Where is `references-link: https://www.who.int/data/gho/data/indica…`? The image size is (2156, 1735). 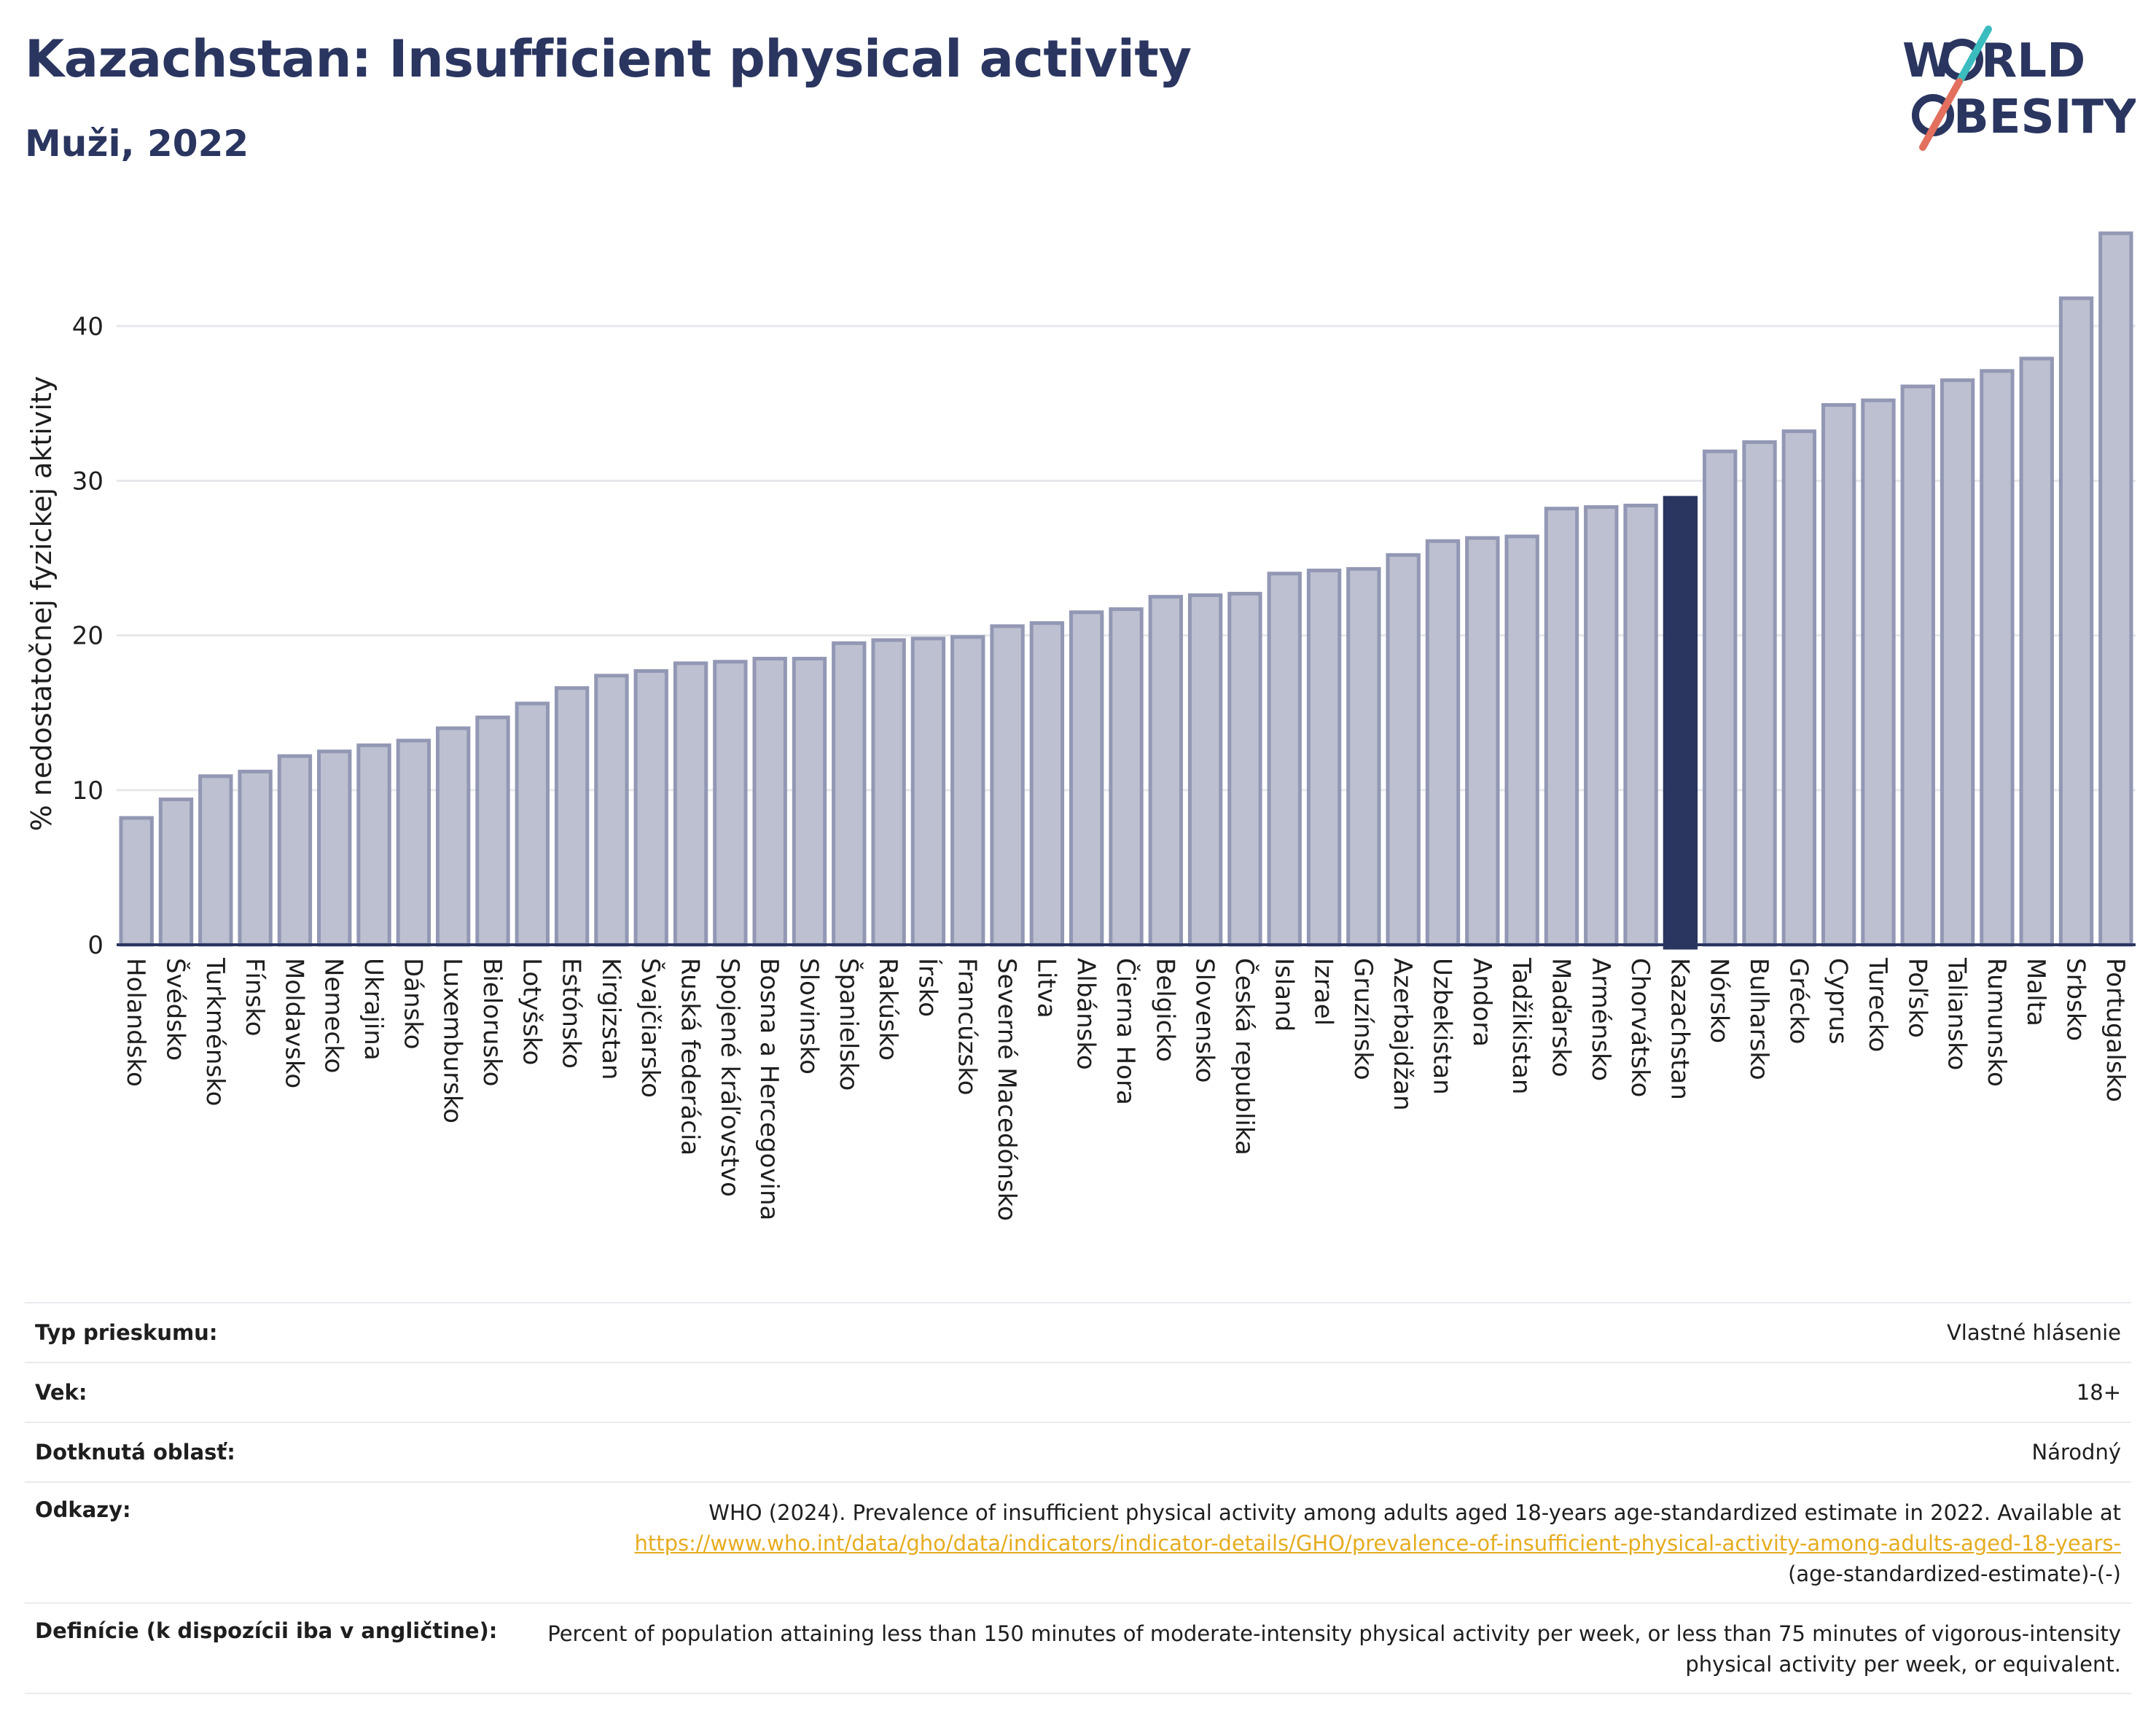
references-link: https://www.who.int/data/gho/data/indica… is located at coordinates (1378, 1543).